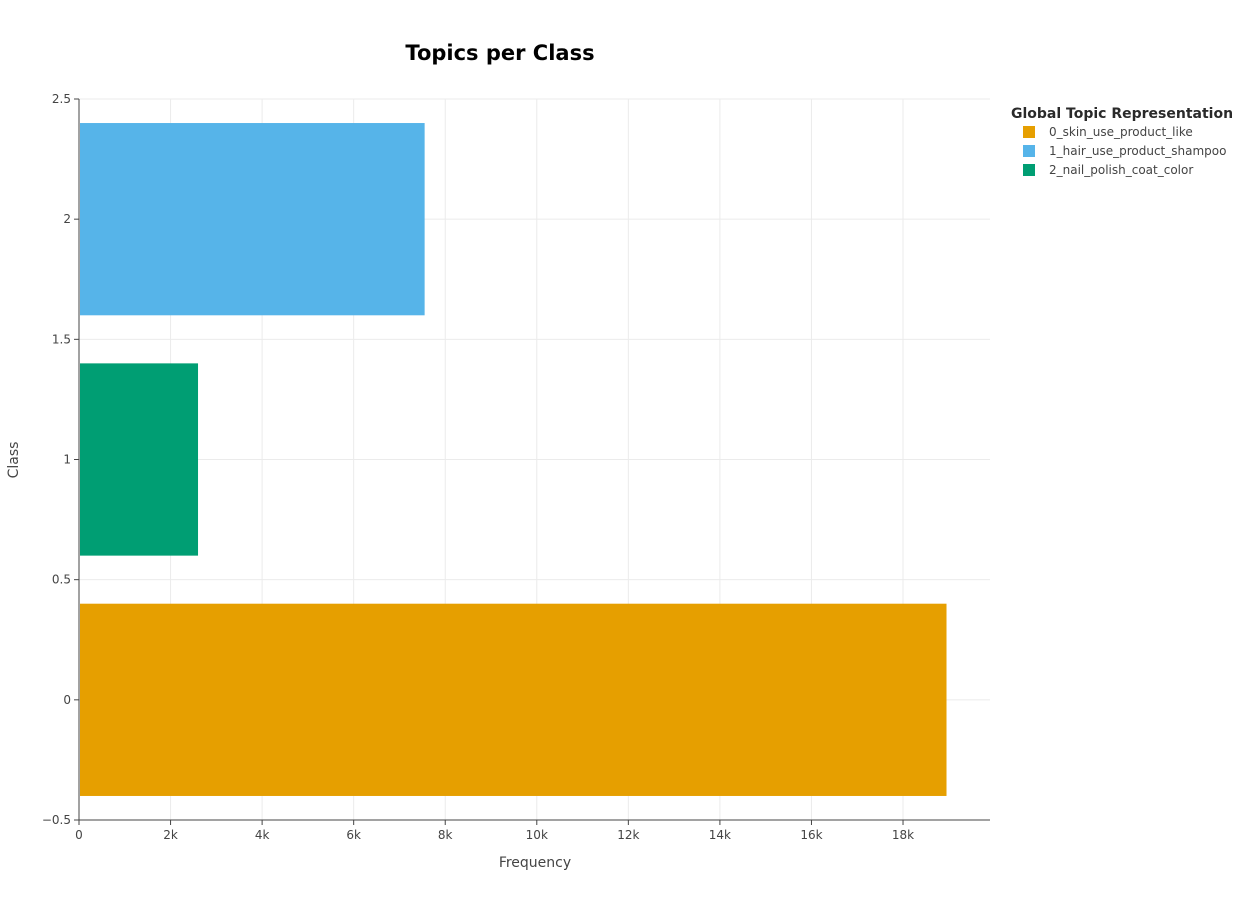 The image size is (1250, 900). I want to click on x-tick-label: 12k, so click(628, 835).